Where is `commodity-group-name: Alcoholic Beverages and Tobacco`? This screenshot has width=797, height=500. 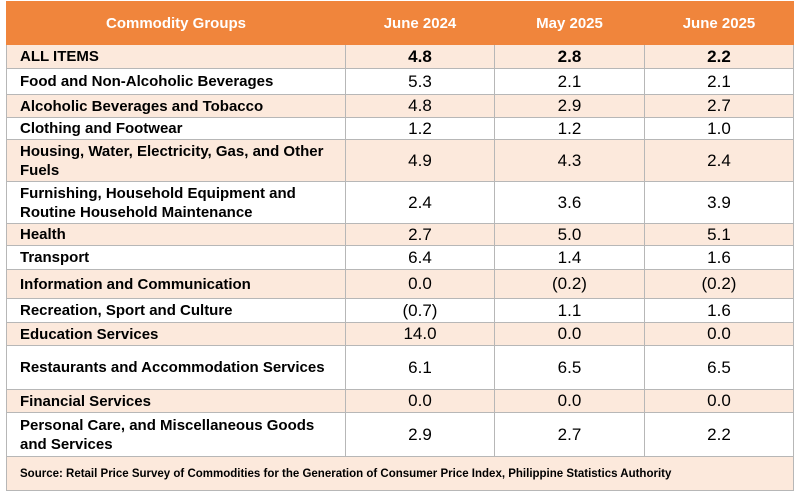 commodity-group-name: Alcoholic Beverages and Tobacco is located at coordinates (176, 106).